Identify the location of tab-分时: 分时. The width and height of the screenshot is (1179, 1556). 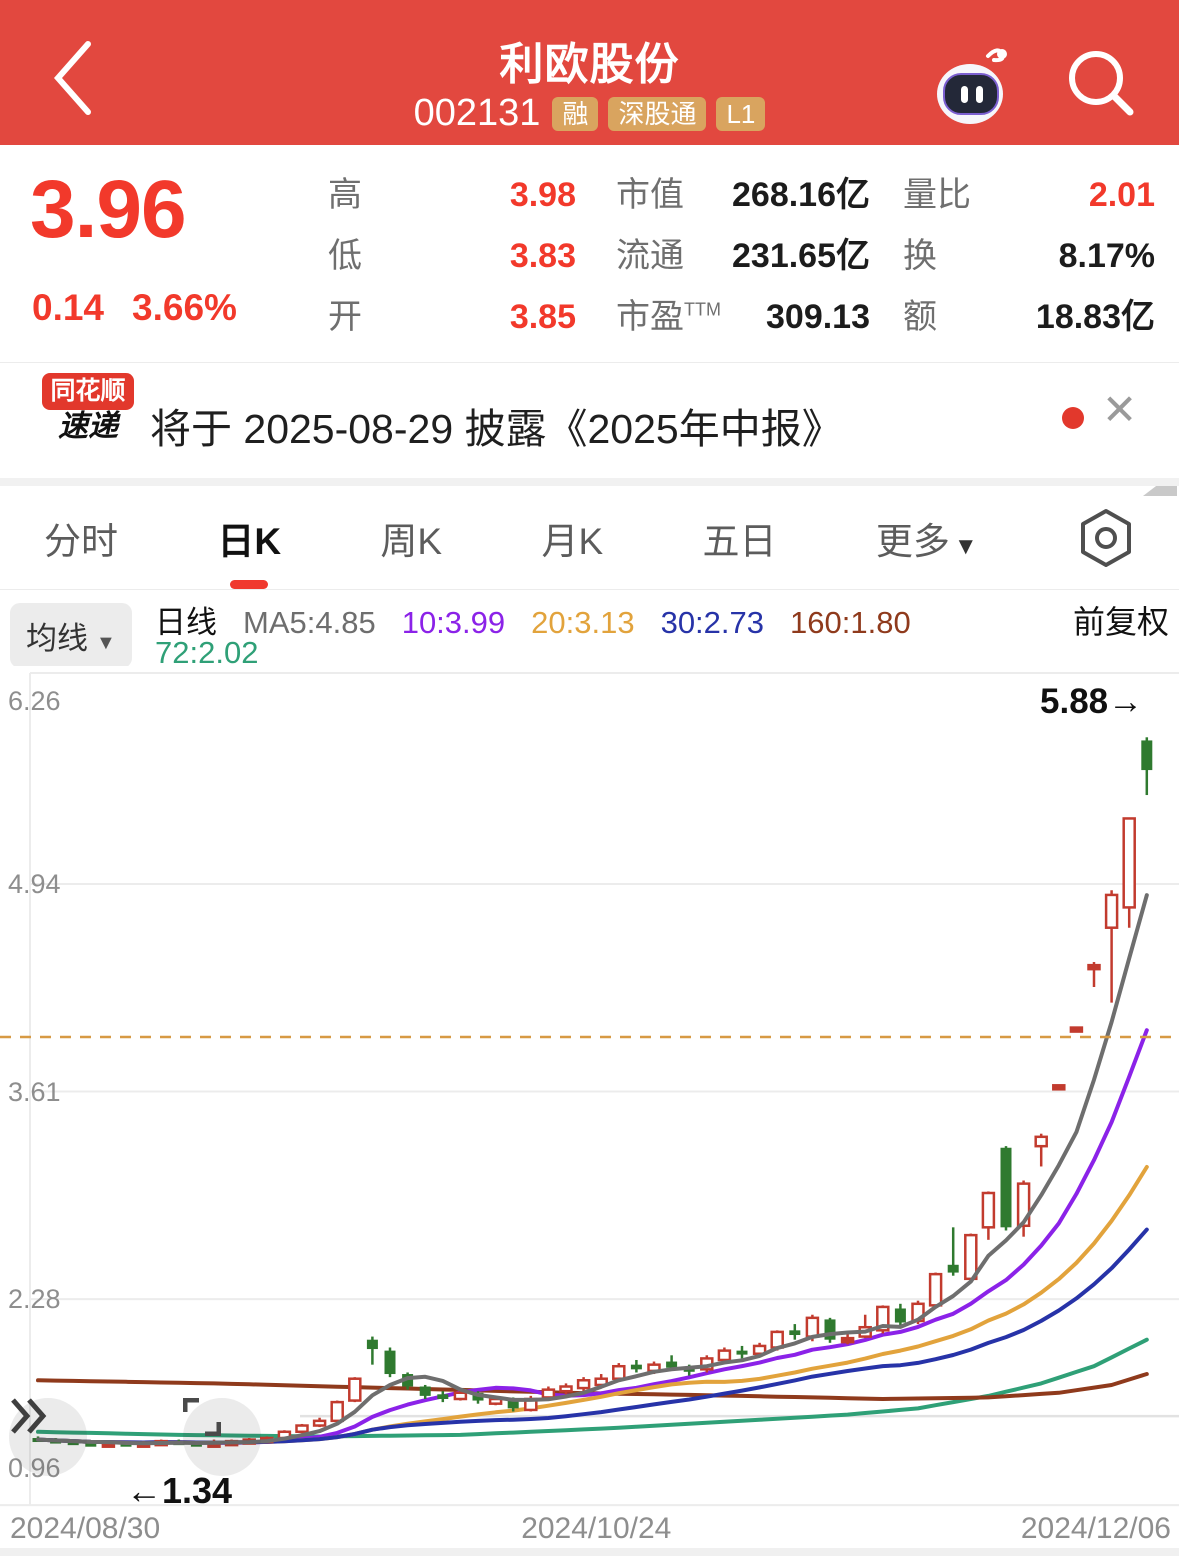
(81, 541).